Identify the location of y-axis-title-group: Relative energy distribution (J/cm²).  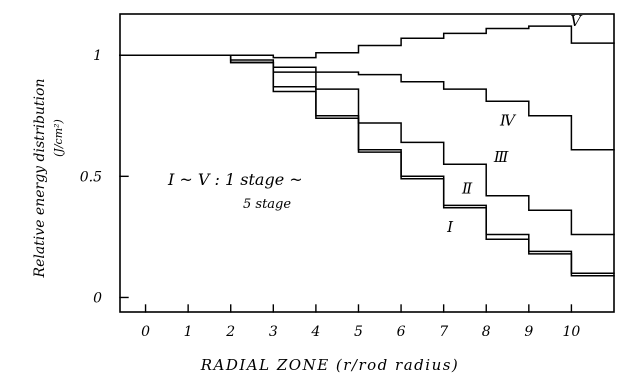
(48, 179).